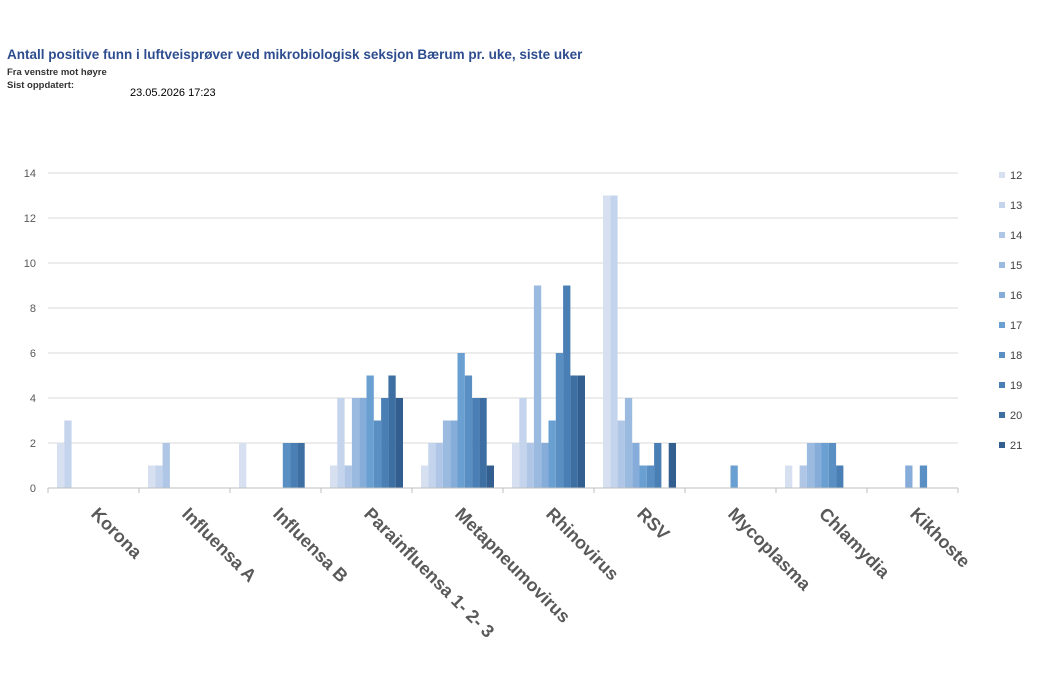 The image size is (1040, 694). I want to click on legend-label: 17, so click(1016, 326).